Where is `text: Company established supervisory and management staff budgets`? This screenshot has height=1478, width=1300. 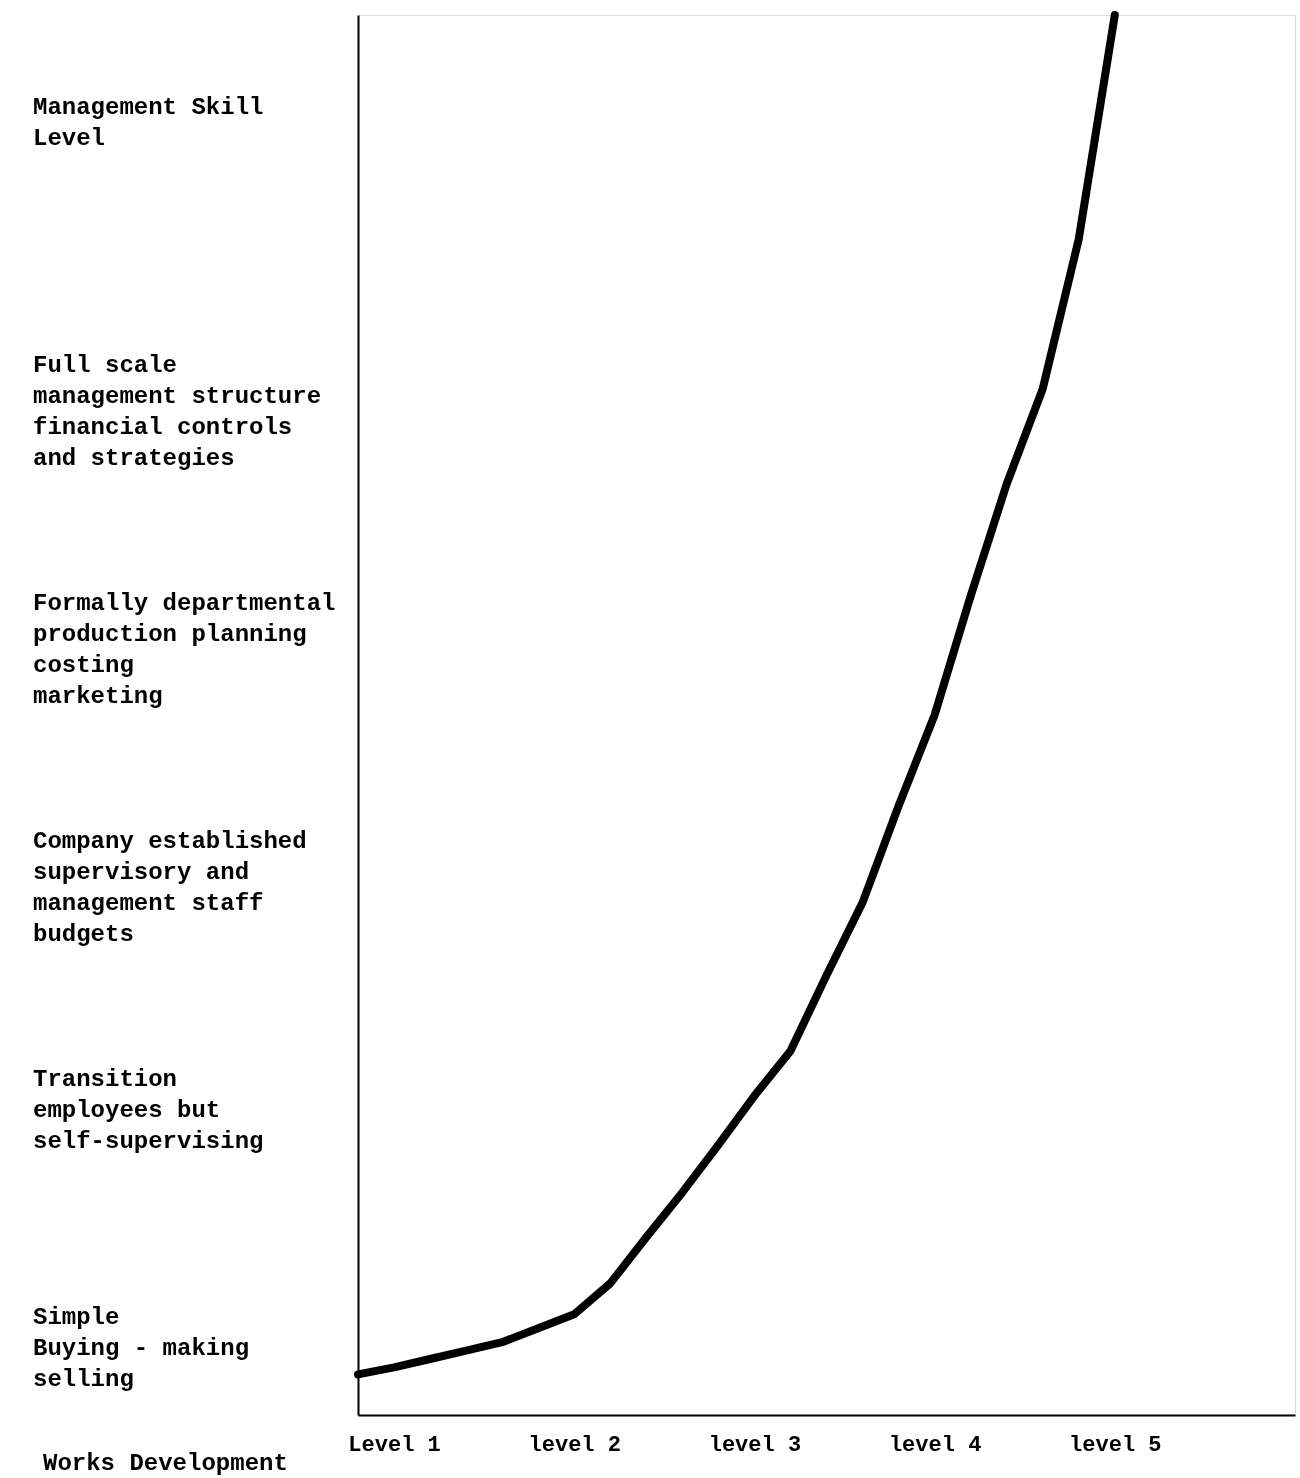 text: Company established supervisory and management staff budgets is located at coordinates (170, 888).